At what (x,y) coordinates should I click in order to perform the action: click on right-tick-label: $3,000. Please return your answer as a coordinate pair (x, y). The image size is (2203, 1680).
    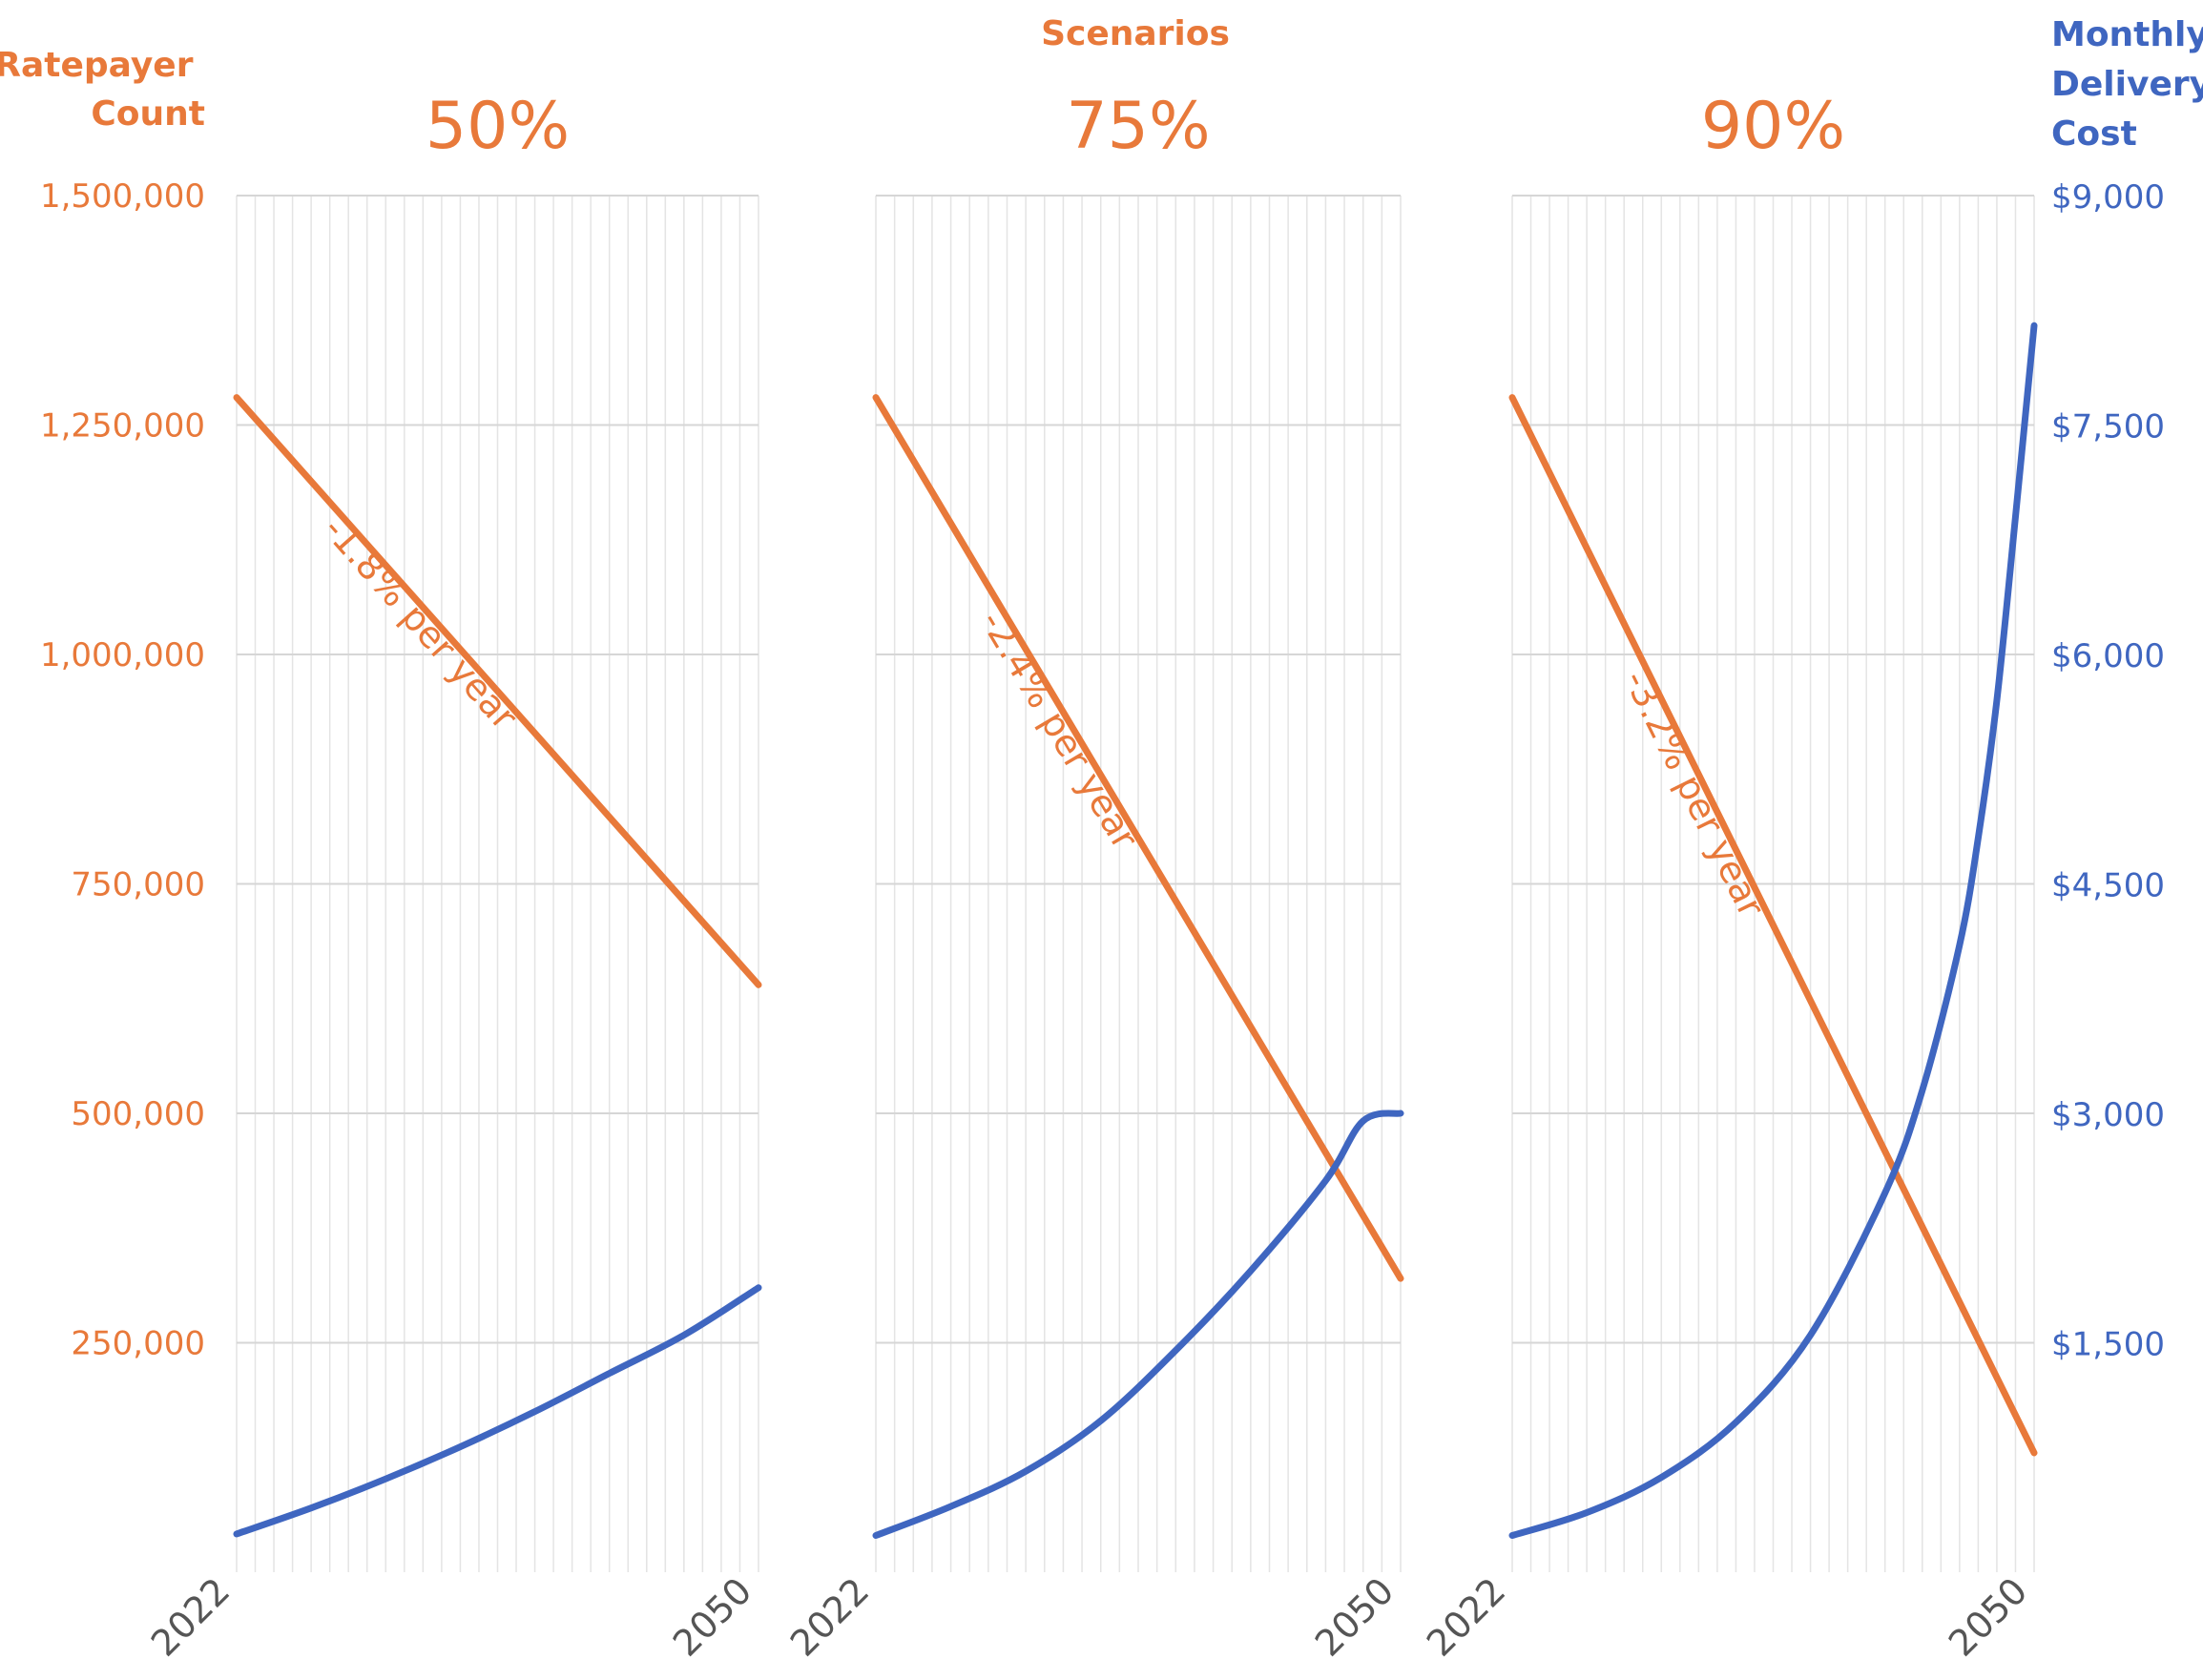
    Looking at the image, I should click on (2108, 1115).